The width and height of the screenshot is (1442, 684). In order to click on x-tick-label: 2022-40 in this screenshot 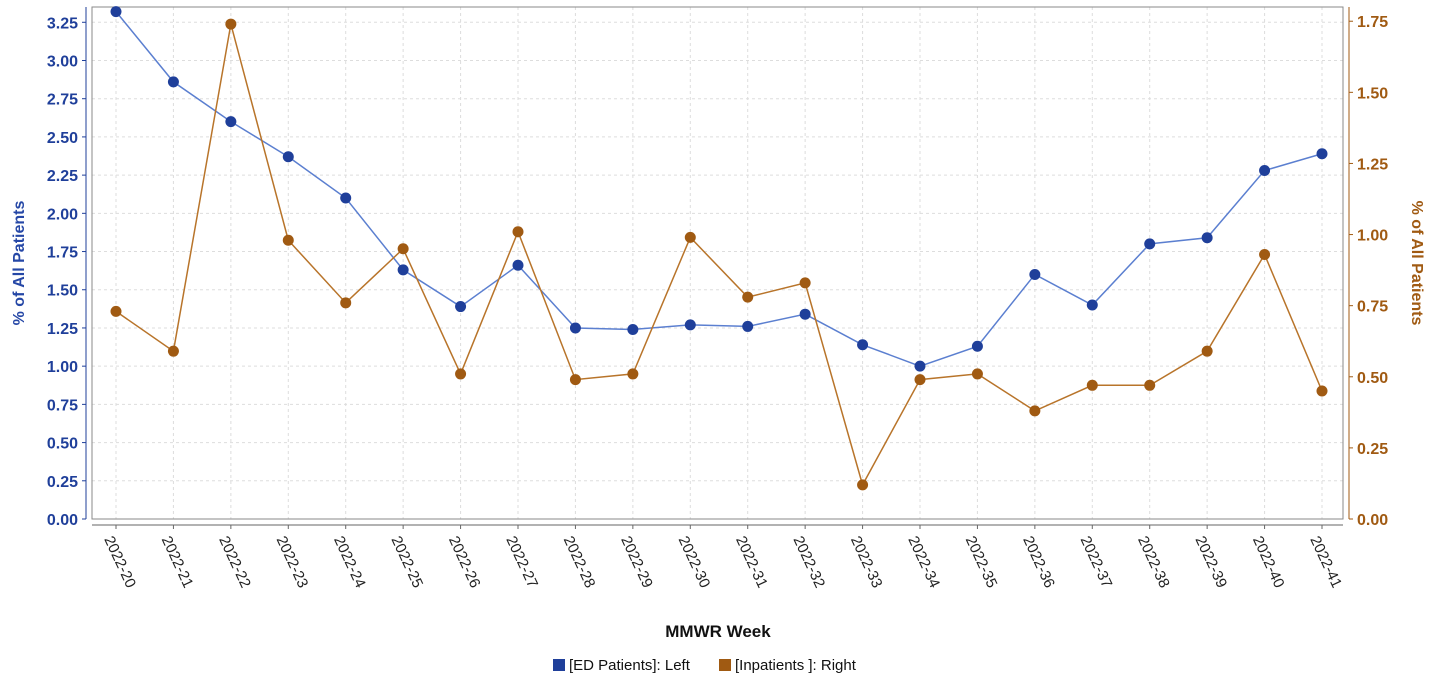, I will do `click(1268, 562)`.